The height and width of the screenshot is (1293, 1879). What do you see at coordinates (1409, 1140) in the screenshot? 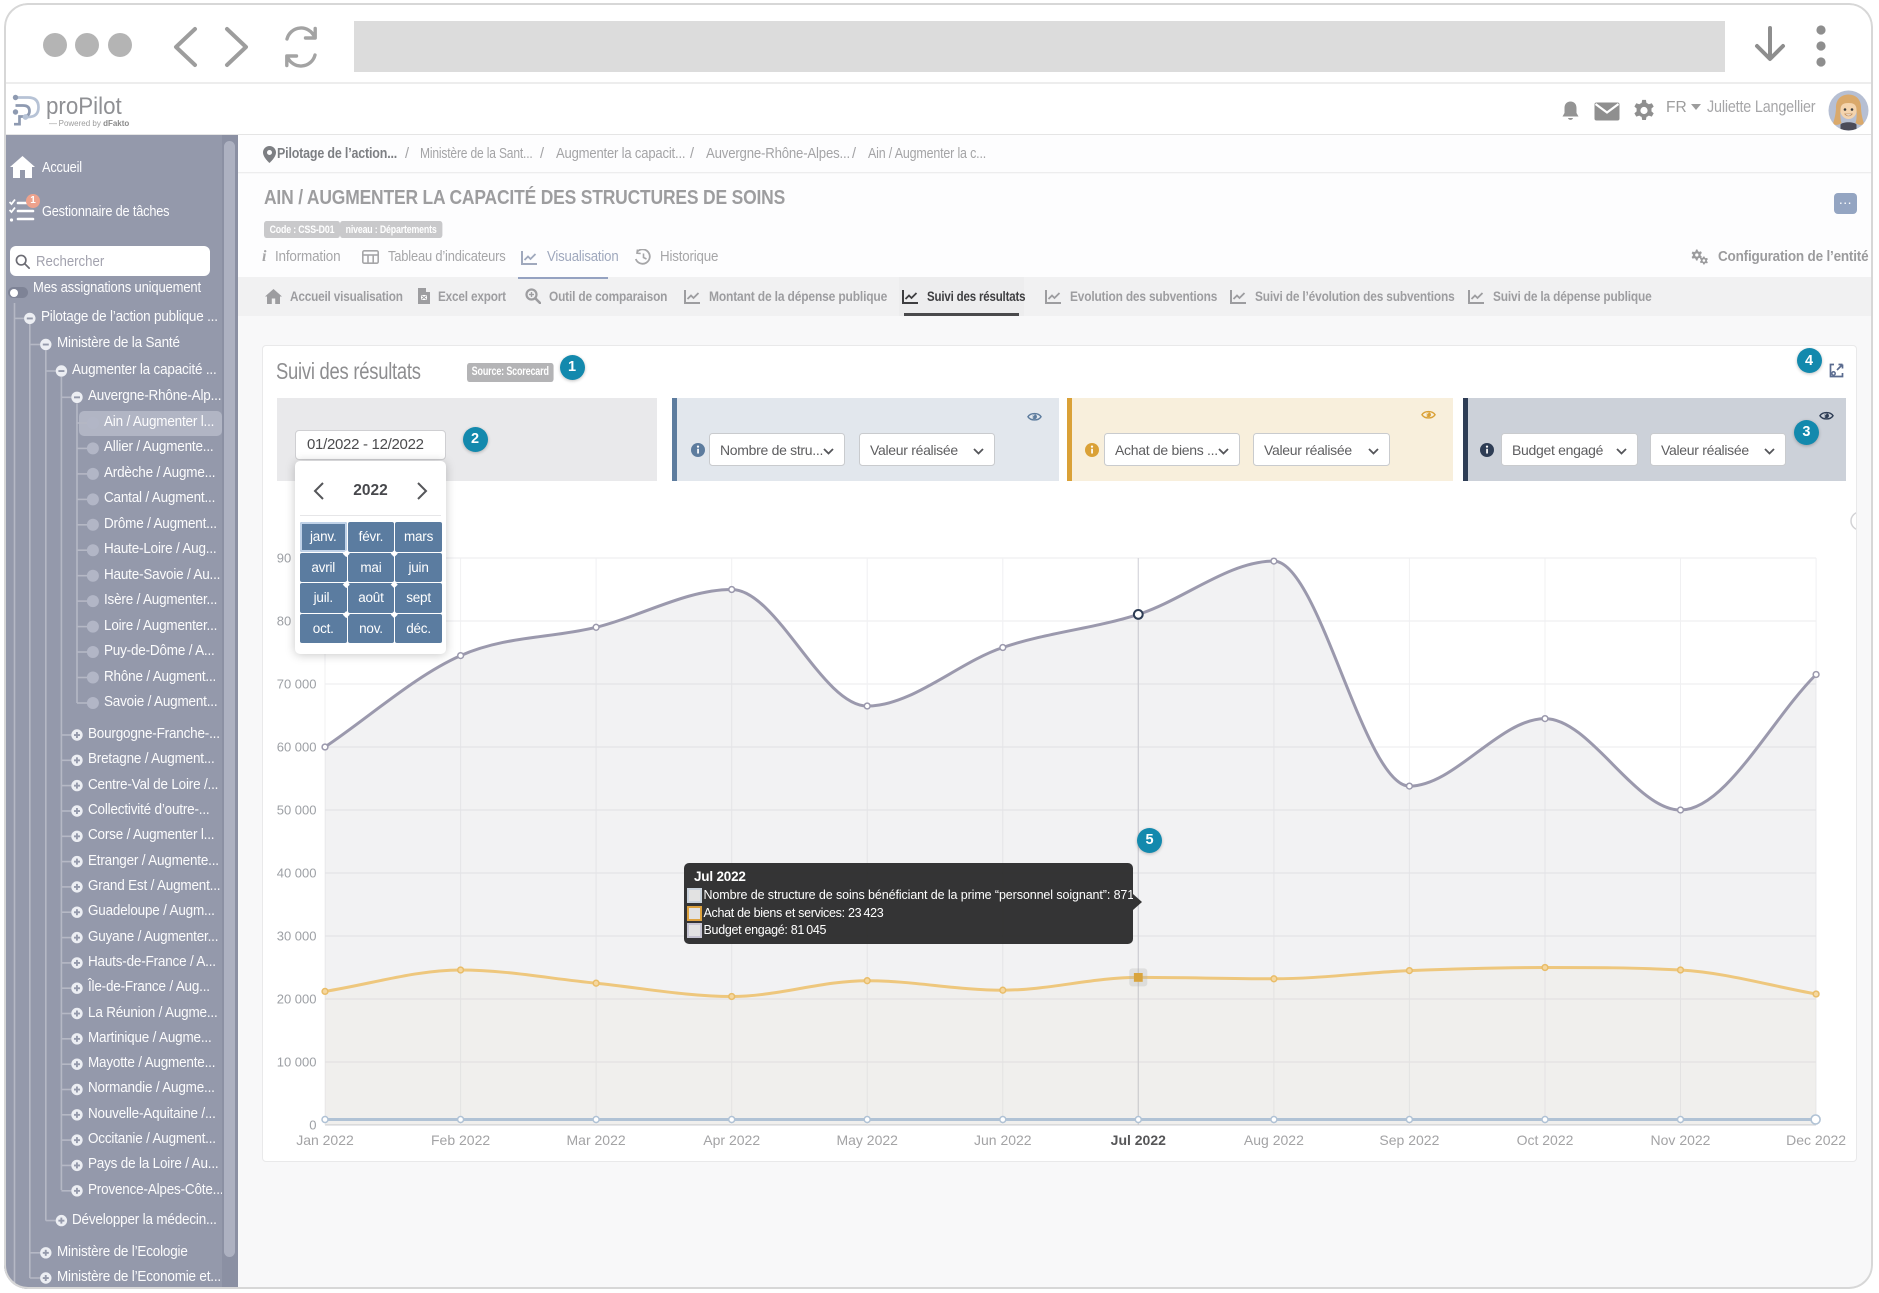
I see `svg-text: Sep 2022` at bounding box center [1409, 1140].